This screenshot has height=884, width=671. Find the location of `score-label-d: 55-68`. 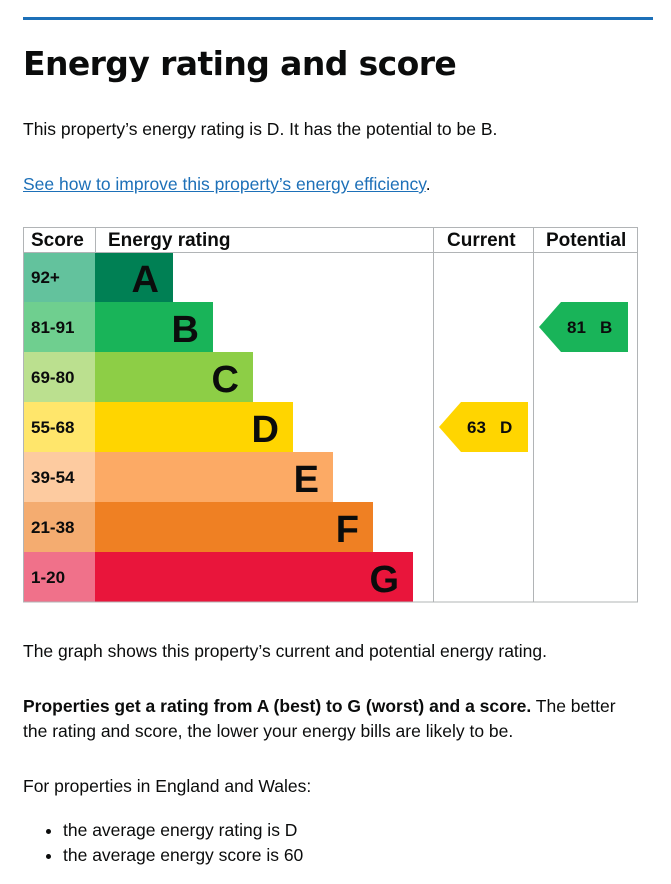

score-label-d: 55-68 is located at coordinates (52, 427).